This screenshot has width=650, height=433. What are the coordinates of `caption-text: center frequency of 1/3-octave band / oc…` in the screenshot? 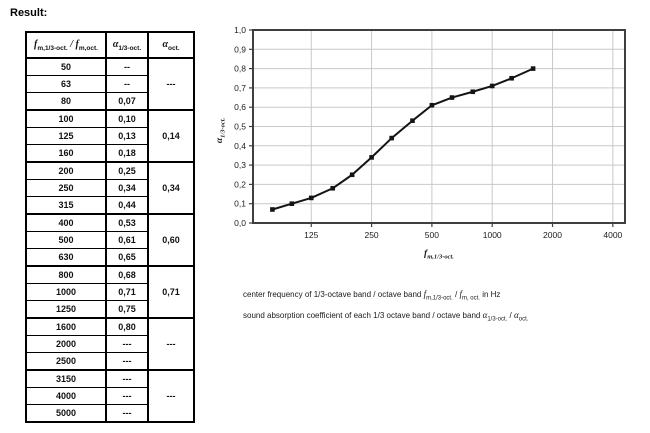 It's located at (333, 294).